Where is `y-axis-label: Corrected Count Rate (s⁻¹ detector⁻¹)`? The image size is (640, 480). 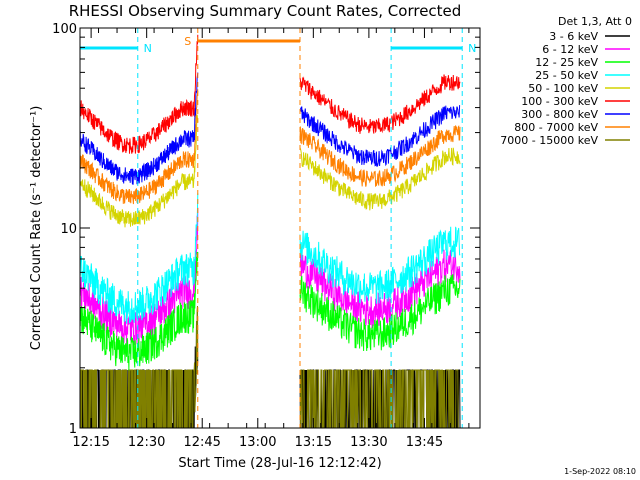
y-axis-label: Corrected Count Rate (s⁻¹ detector⁻¹) is located at coordinates (36, 228).